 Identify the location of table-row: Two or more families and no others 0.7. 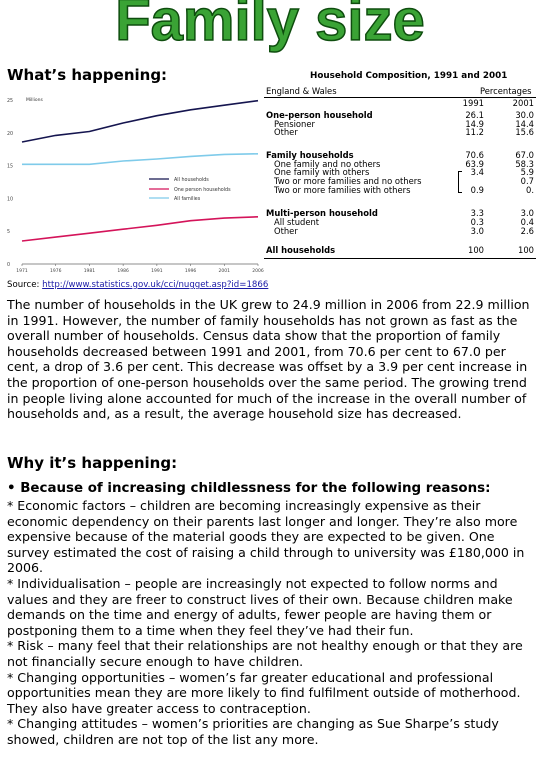
(399, 181).